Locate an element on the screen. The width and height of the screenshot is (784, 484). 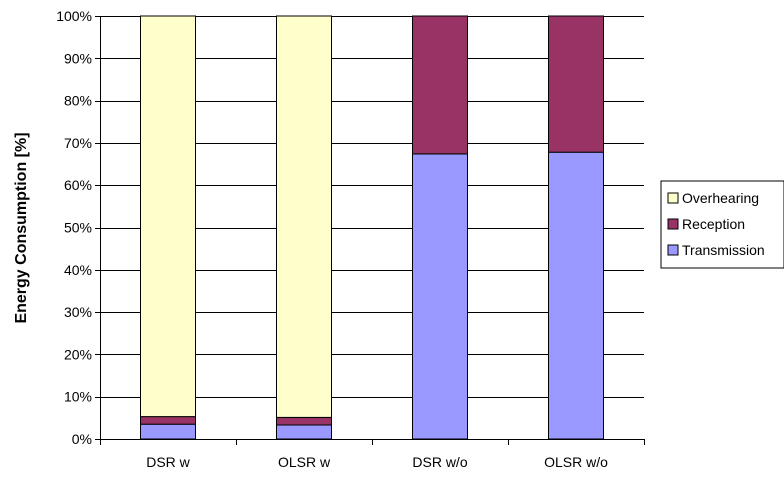
legend: Overhearing Reception Transmission is located at coordinates (722, 224).